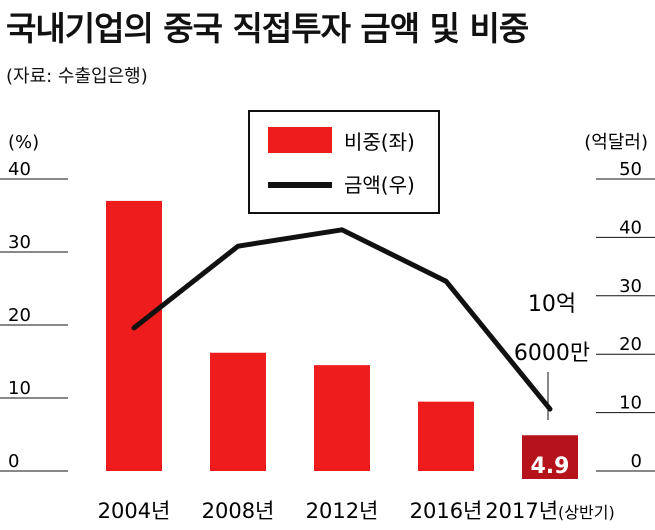 The image size is (655, 530). Describe the element at coordinates (300, 140) in the screenshot. I see `legend-swatch-bar` at that location.